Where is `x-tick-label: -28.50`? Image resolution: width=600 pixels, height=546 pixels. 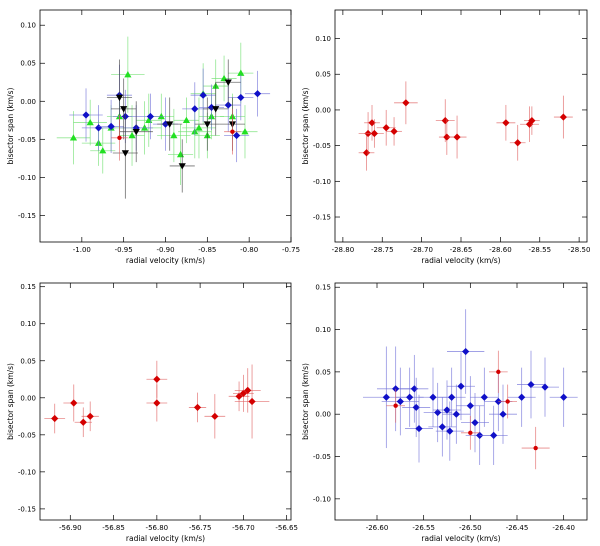 x-tick-label: -28.50 is located at coordinates (579, 250).